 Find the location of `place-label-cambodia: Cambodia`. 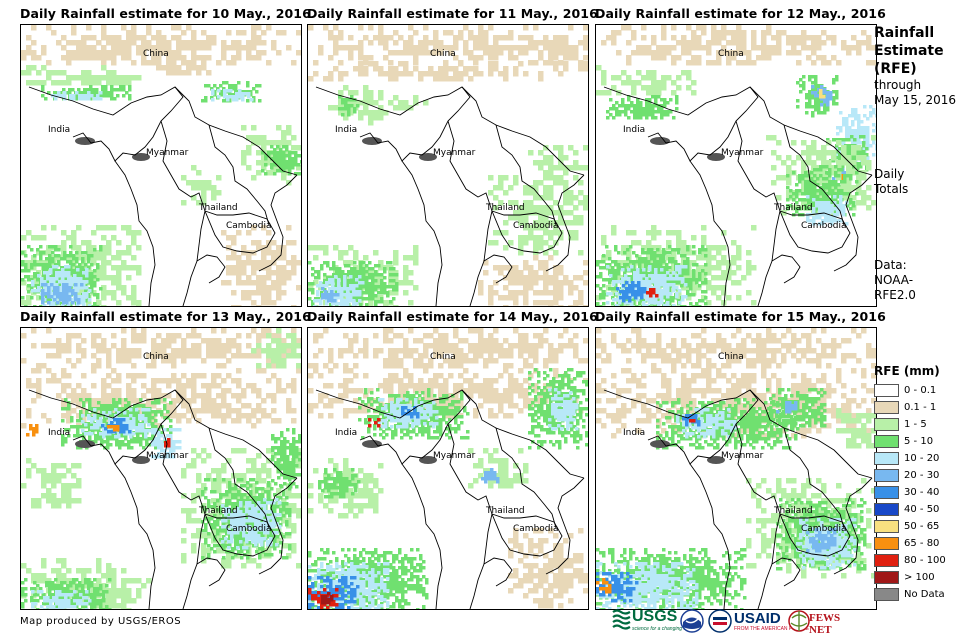

place-label-cambodia: Cambodia is located at coordinates (536, 226).